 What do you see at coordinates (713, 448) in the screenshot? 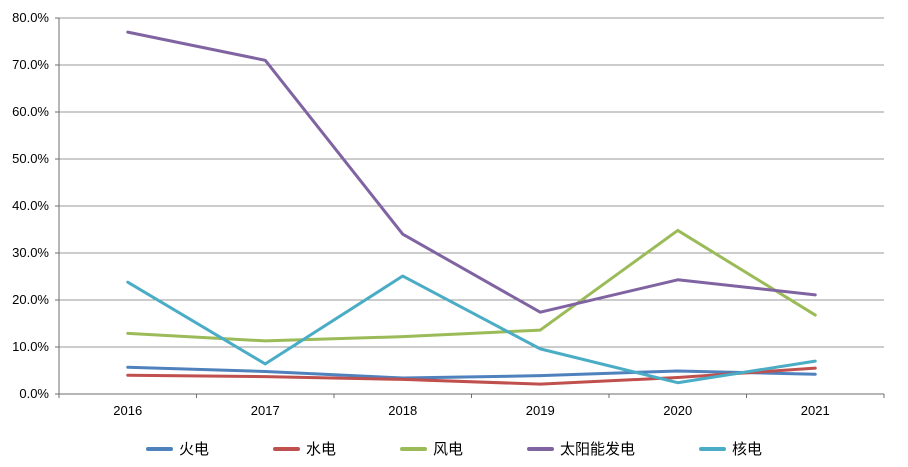
I see `legend-line-marker-nuclear` at bounding box center [713, 448].